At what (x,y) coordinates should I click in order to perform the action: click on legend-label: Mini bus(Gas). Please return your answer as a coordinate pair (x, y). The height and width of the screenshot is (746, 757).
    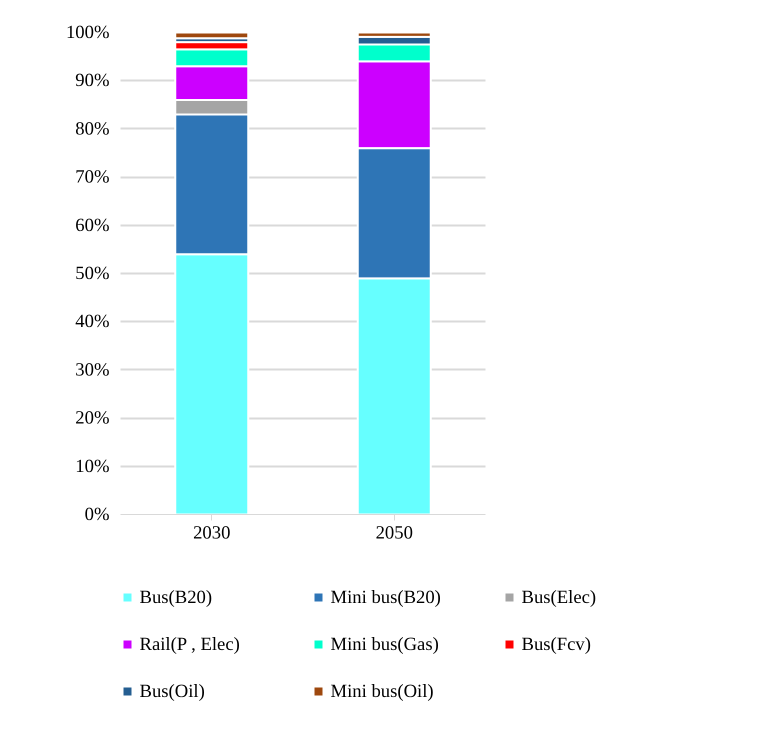
    Looking at the image, I should click on (384, 644).